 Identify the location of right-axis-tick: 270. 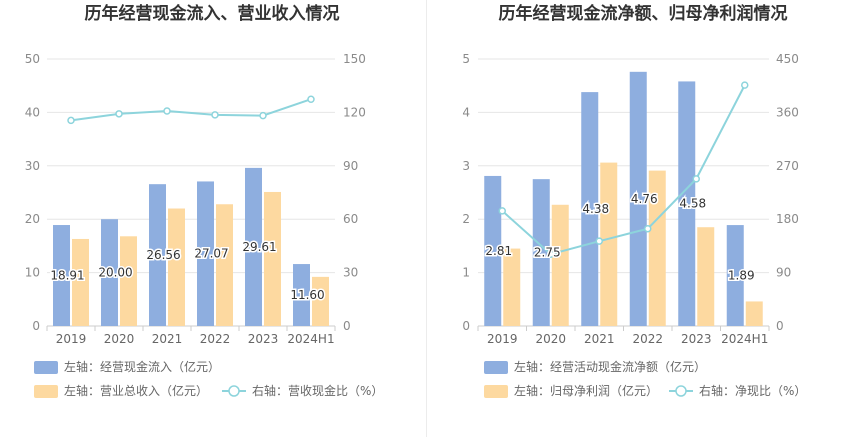
(787, 166).